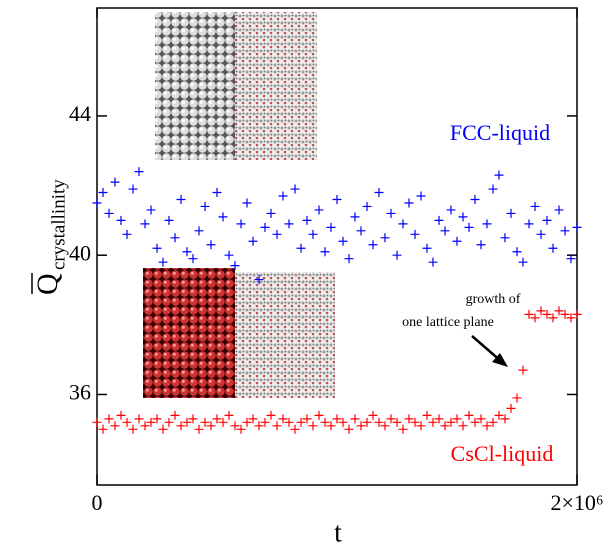 The width and height of the screenshot is (611, 550). Describe the element at coordinates (80, 113) in the screenshot. I see `y-tick-label: 44` at that location.